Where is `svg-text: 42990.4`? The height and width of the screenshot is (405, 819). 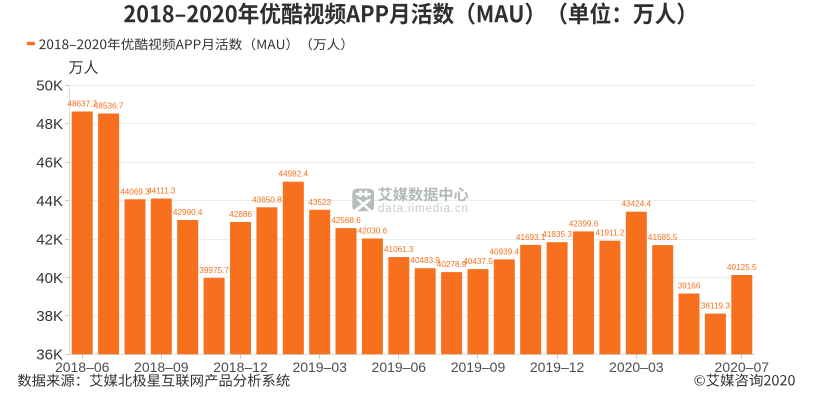 svg-text: 42990.4 is located at coordinates (188, 212).